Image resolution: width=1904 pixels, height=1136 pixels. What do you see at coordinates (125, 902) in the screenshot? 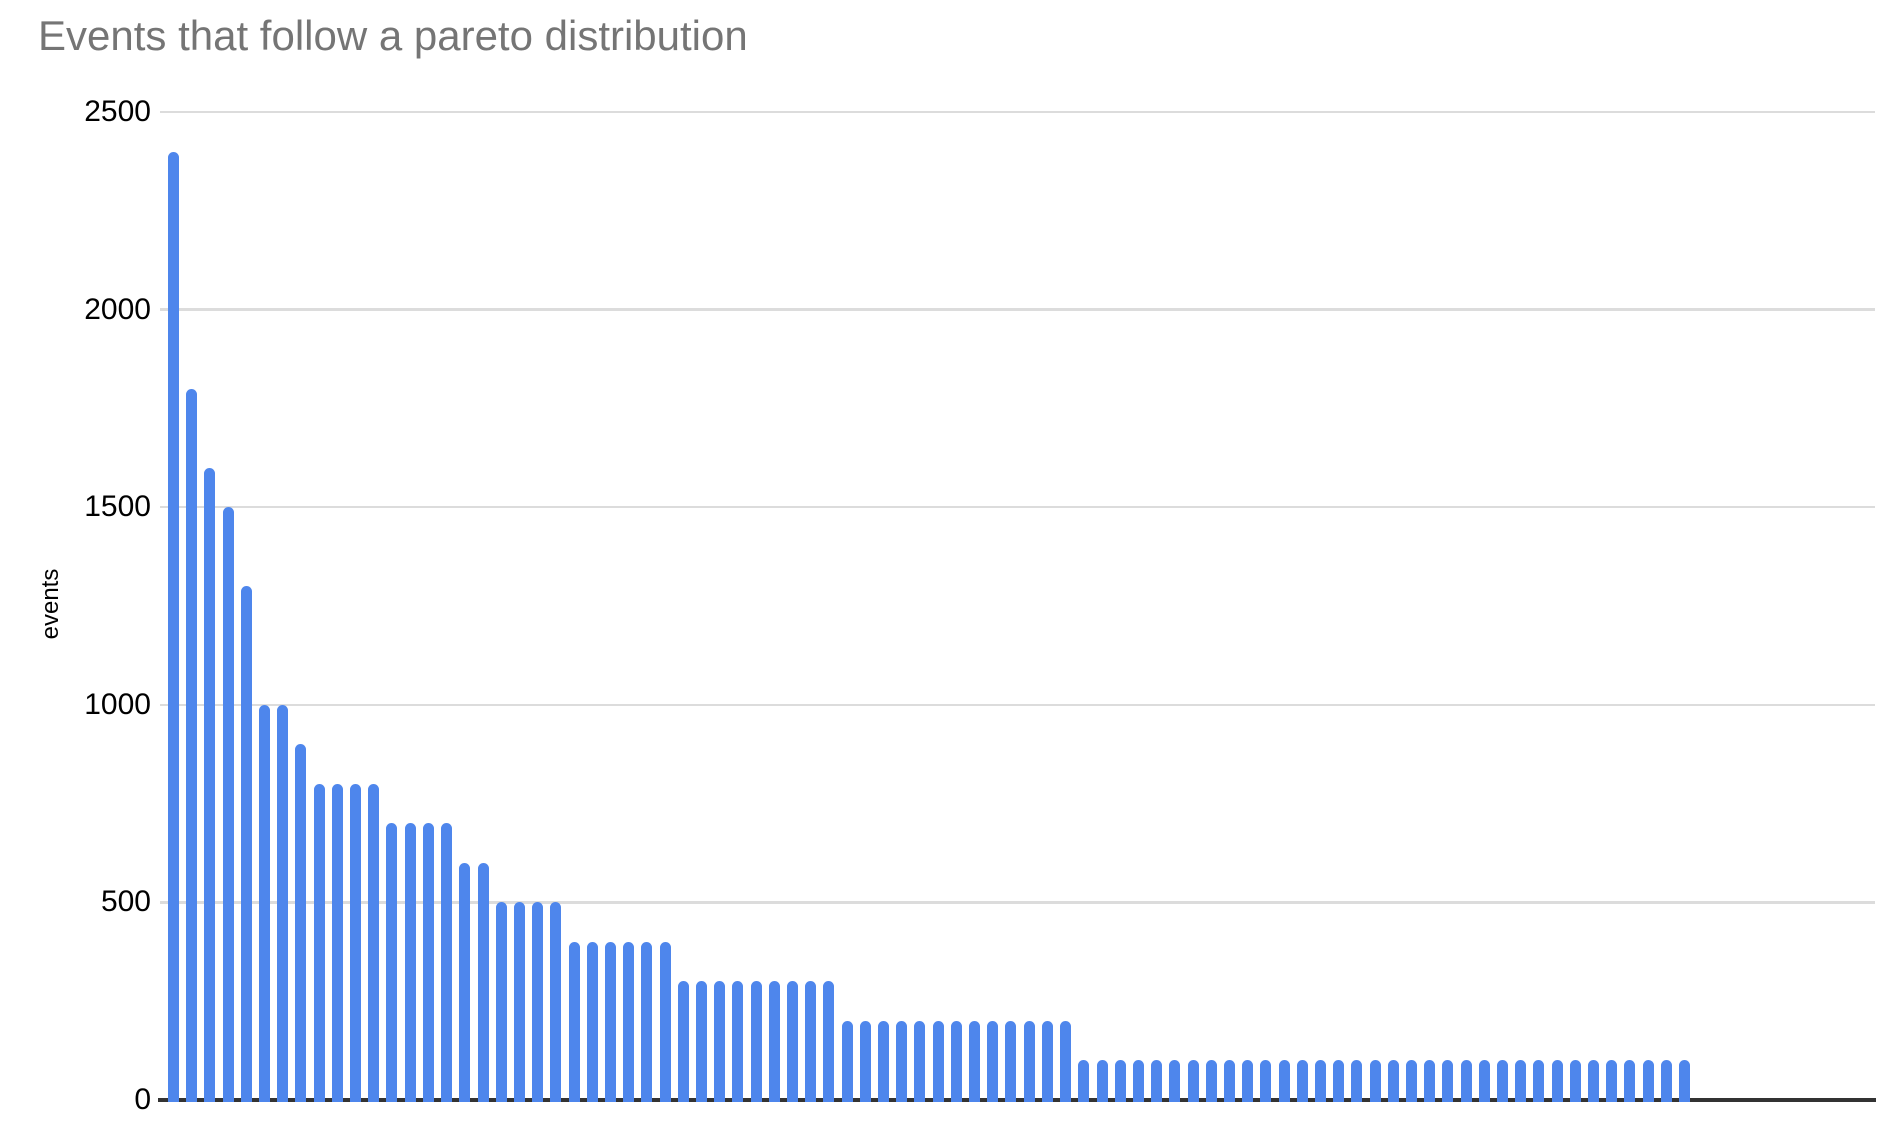
I see `y-tick-label-500: 500` at bounding box center [125, 902].